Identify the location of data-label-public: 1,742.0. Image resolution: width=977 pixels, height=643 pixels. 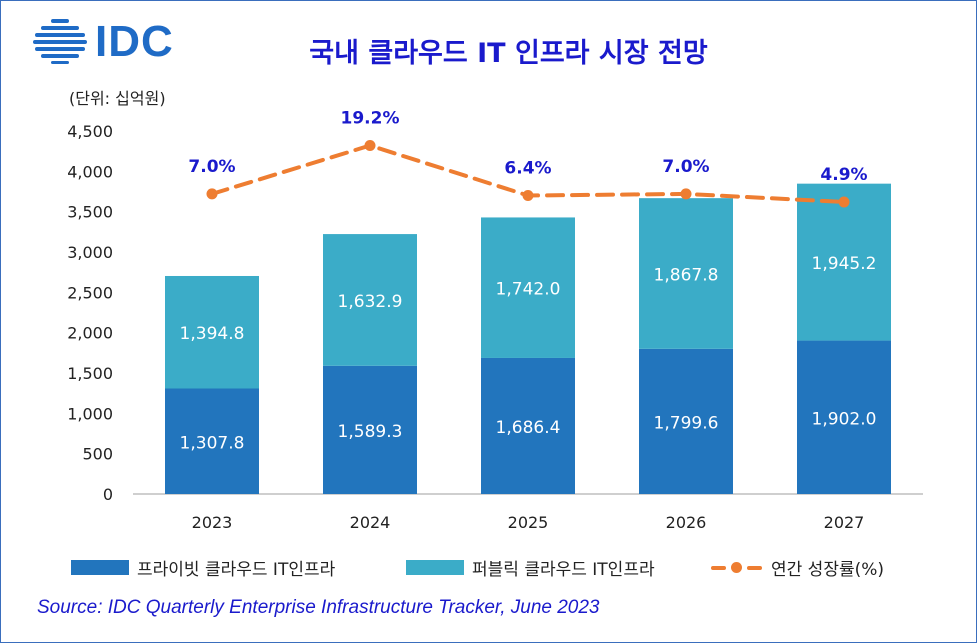
(528, 290).